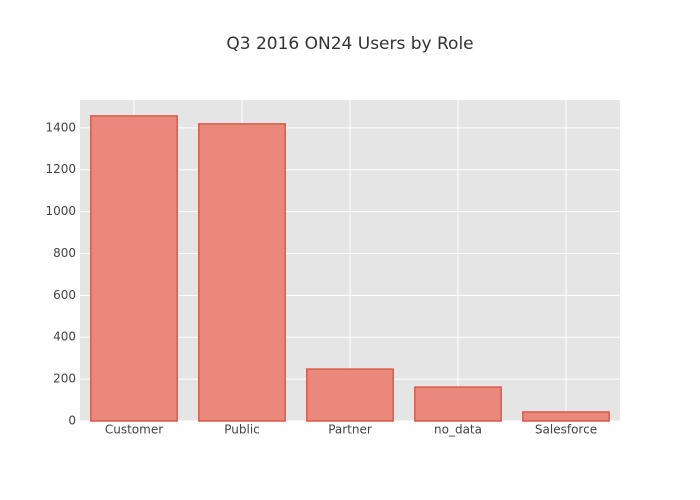  I want to click on y-tick-label: 800, so click(64, 253).